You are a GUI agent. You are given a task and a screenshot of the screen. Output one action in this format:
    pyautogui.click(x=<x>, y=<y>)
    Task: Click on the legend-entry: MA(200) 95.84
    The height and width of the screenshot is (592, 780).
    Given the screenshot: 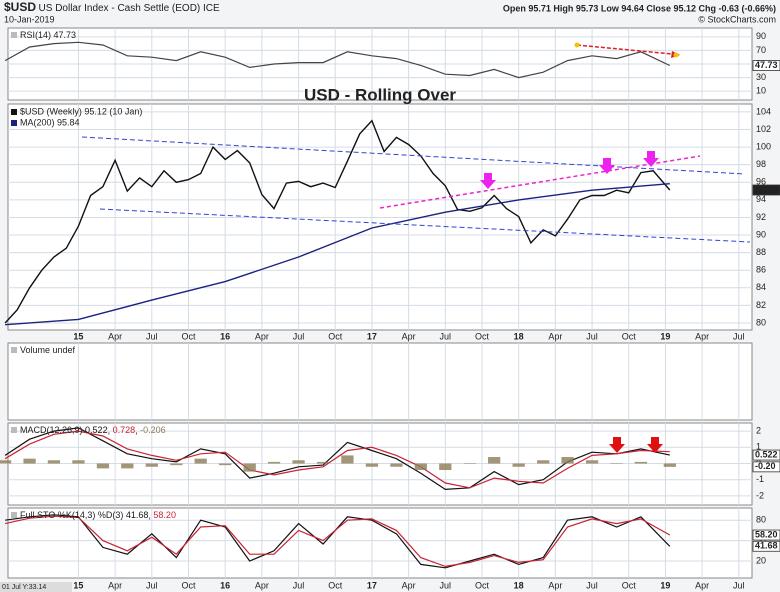 What is the action you would take?
    pyautogui.click(x=50, y=122)
    